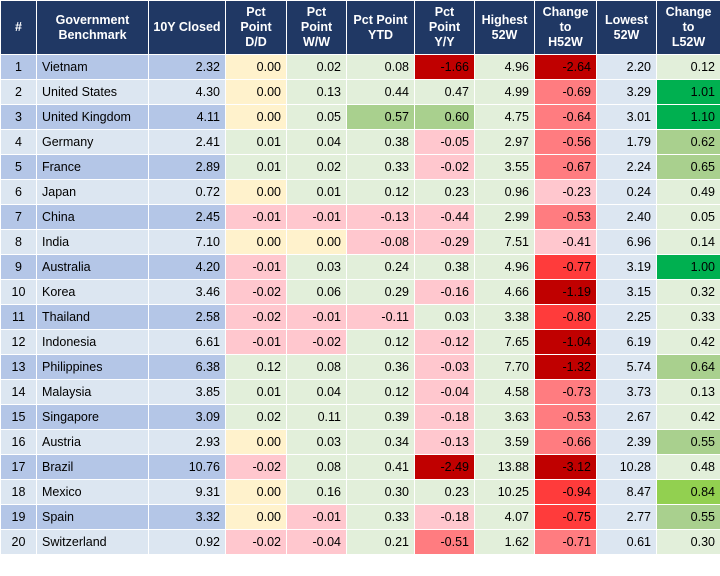 The width and height of the screenshot is (720, 576). I want to click on value-cell: 3.15, so click(626, 292).